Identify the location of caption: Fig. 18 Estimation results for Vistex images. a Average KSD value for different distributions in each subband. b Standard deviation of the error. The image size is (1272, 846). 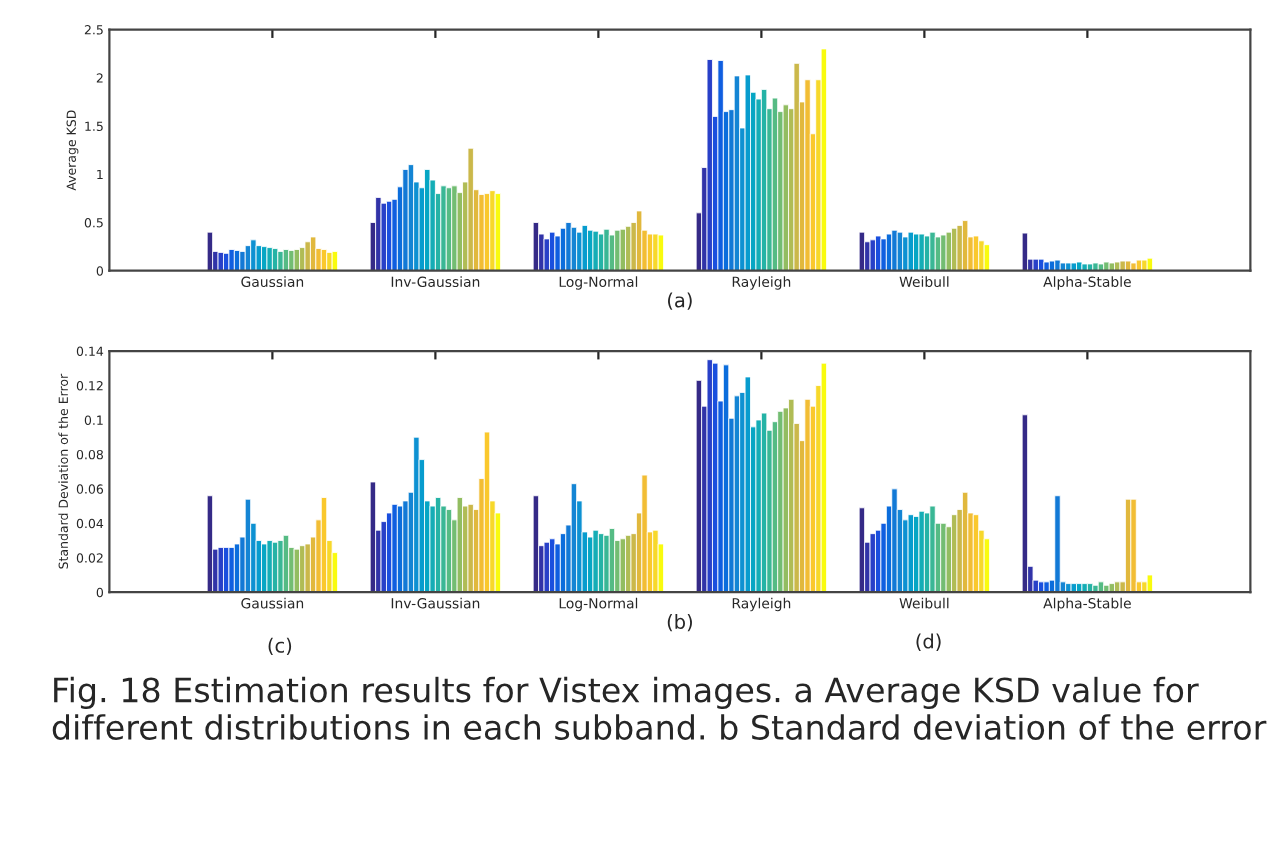
(659, 708).